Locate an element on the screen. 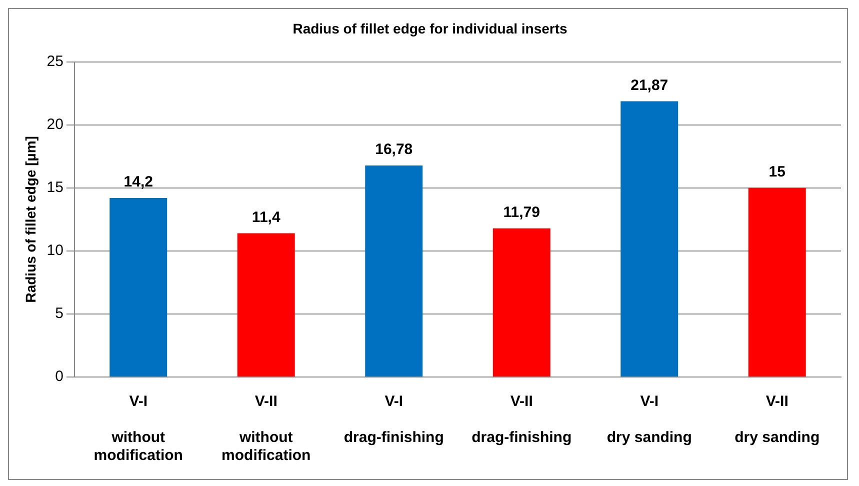 The image size is (859, 486). category-label: V-II dry sanding is located at coordinates (777, 419).